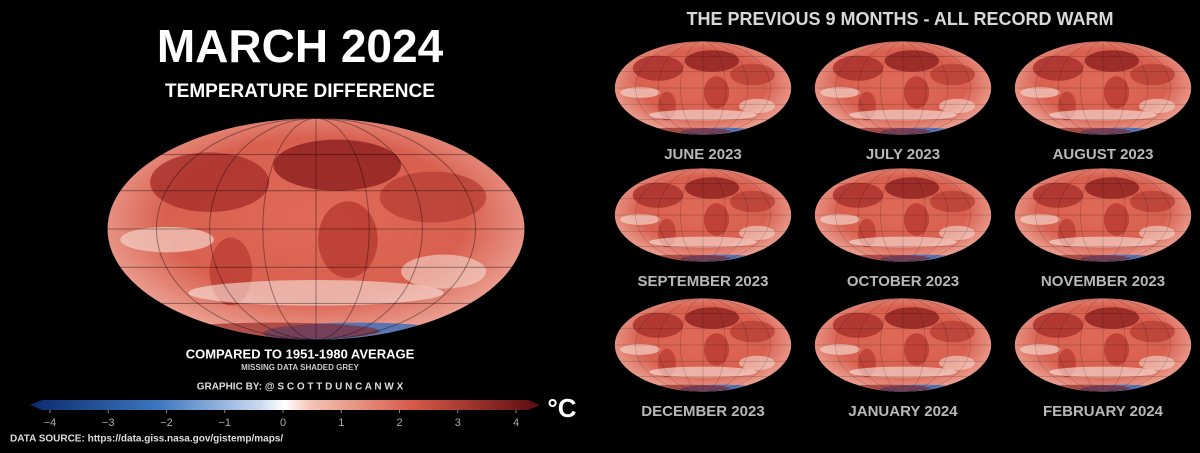  What do you see at coordinates (903, 411) in the screenshot?
I see `month-label: JANUARY 2024` at bounding box center [903, 411].